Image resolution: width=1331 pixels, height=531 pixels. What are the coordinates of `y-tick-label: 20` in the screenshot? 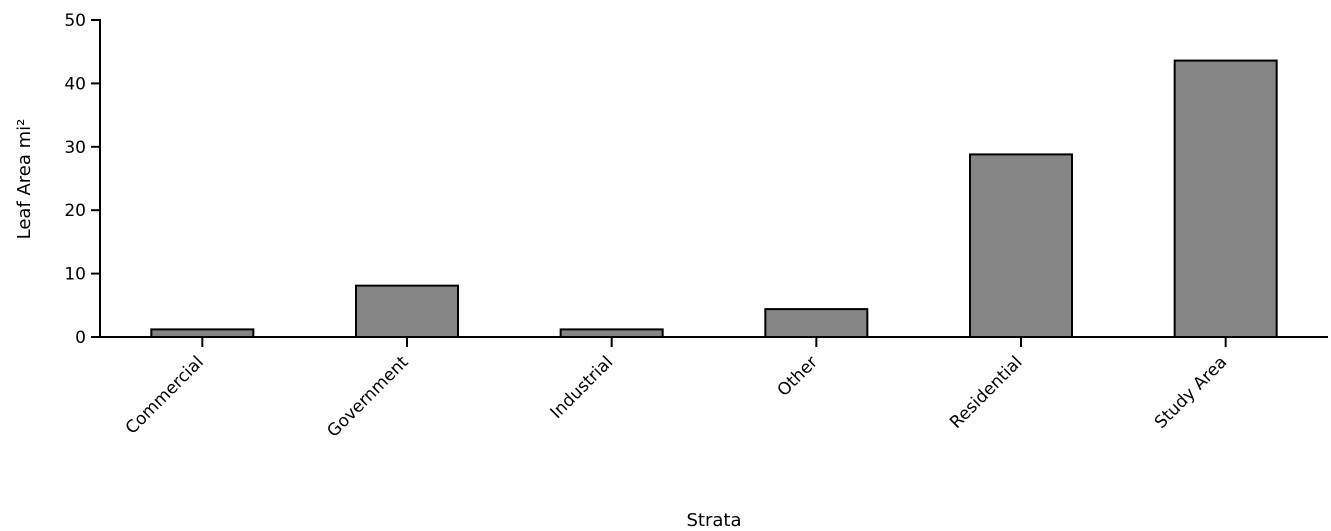 It's located at (75, 211).